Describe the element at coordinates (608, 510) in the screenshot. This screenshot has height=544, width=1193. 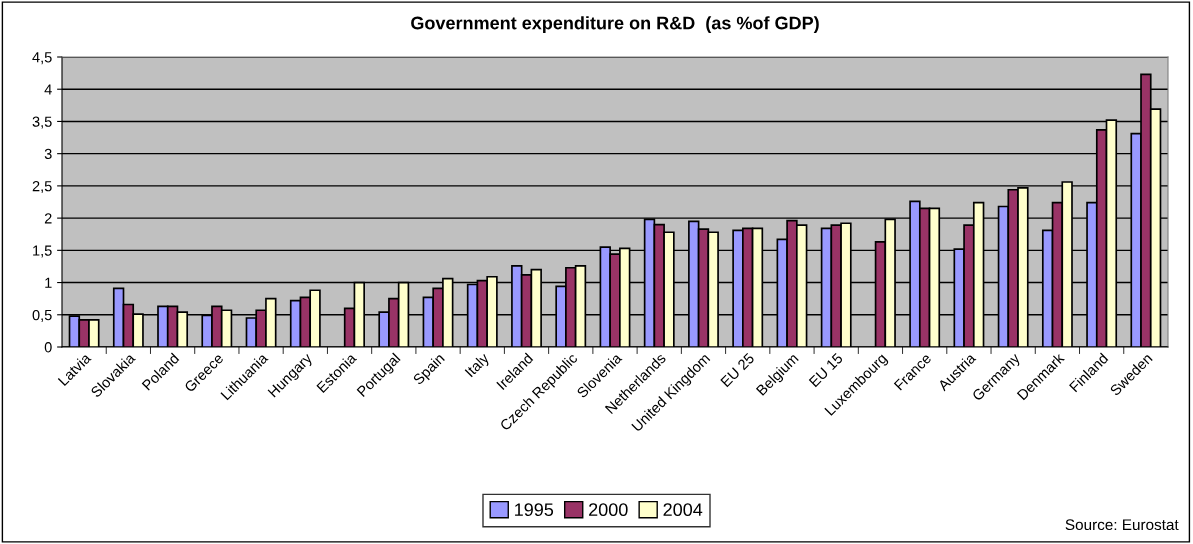
I see `legend-label: 2000` at that location.